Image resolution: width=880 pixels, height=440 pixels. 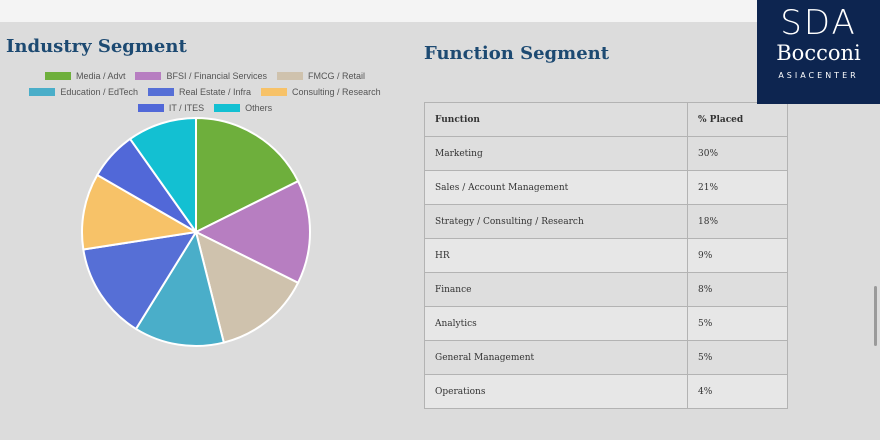 I want to click on legend-item: Education / EdTech, so click(x=83, y=92).